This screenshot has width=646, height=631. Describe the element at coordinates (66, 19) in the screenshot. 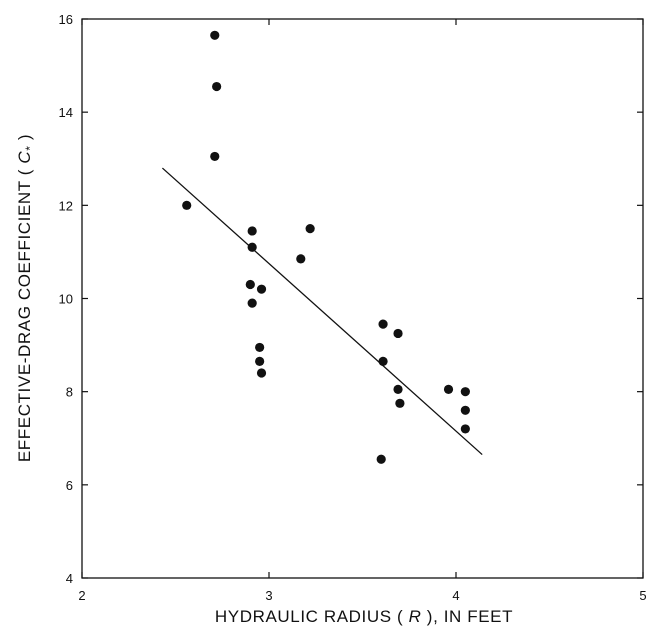

I see `y-tick-label: 16` at that location.